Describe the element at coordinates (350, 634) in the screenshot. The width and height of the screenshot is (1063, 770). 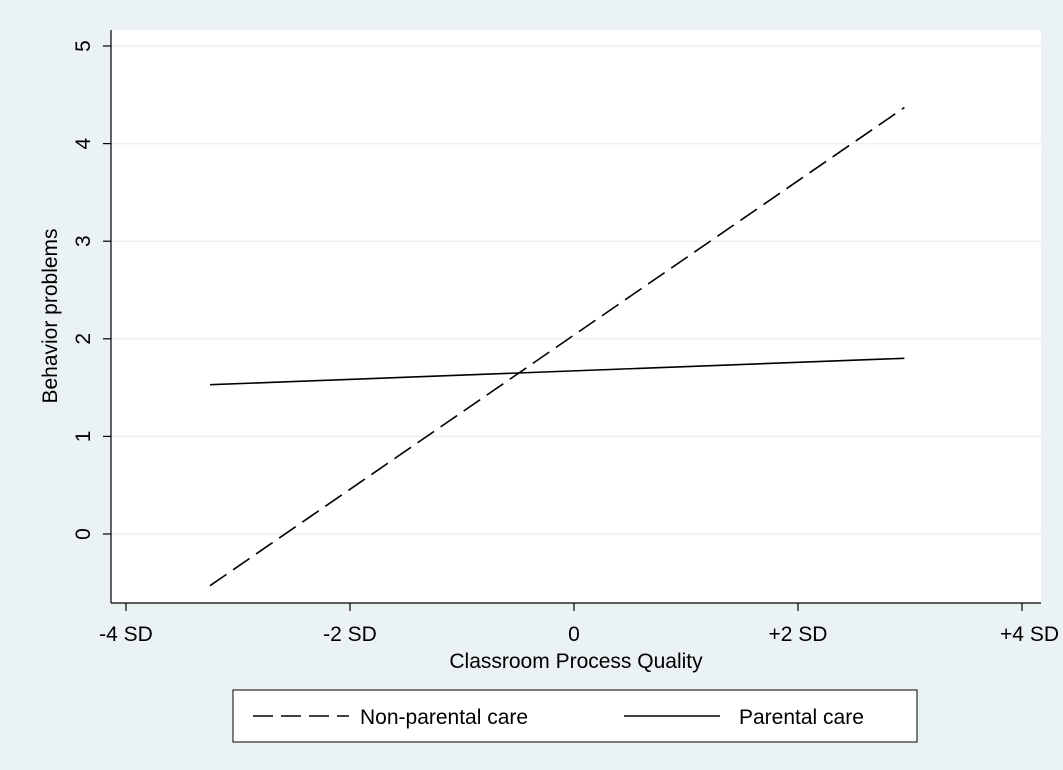
I see `x-tick-label-1: -2 SD` at that location.